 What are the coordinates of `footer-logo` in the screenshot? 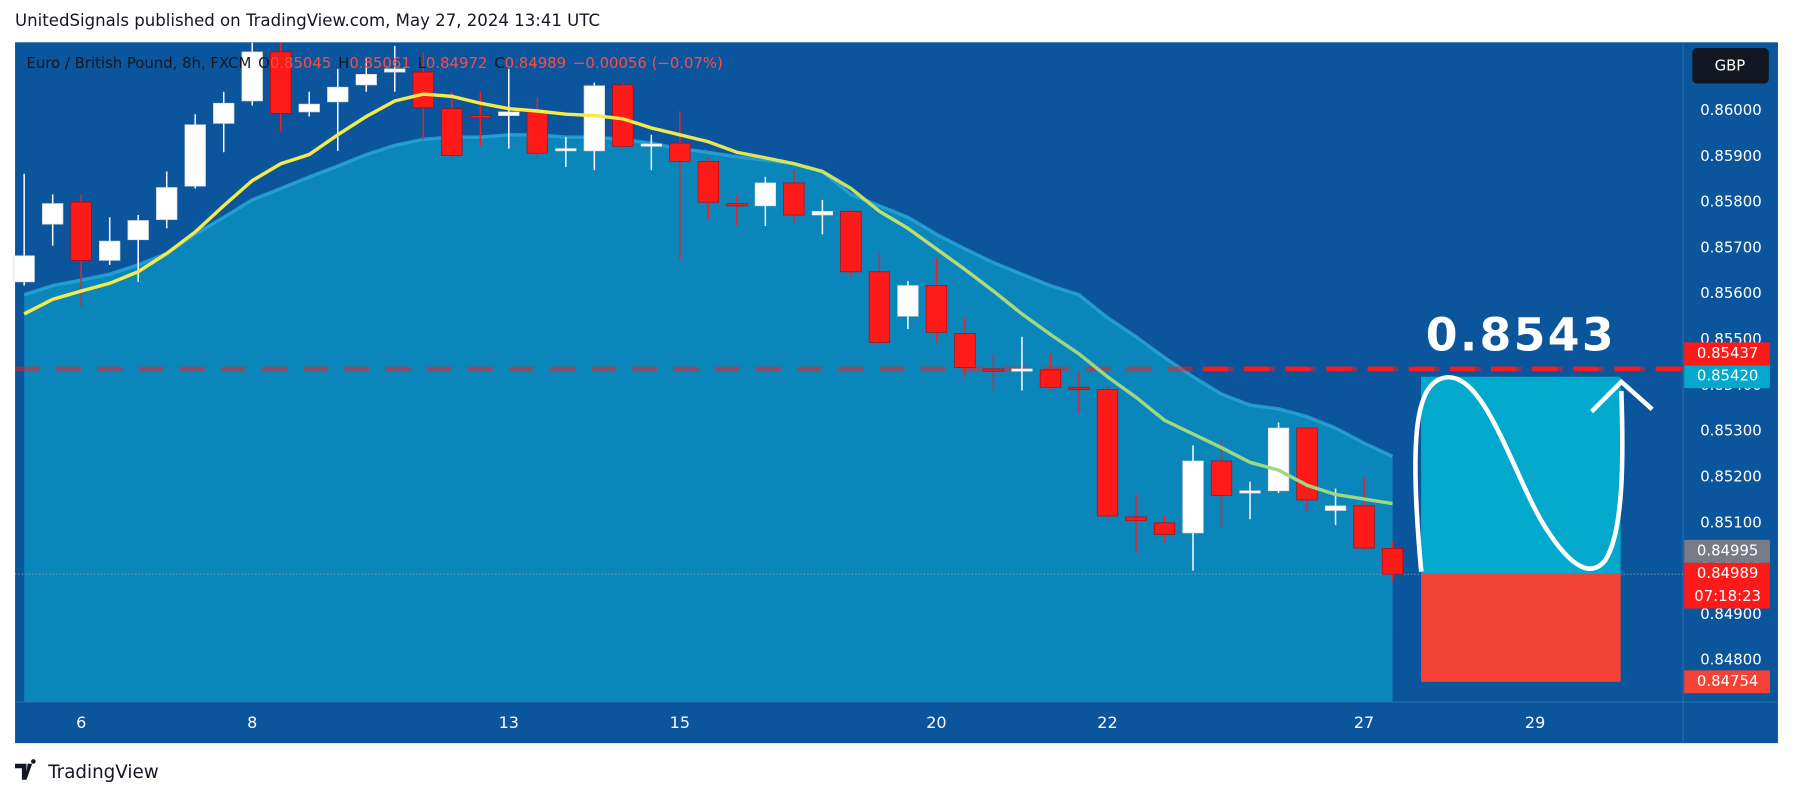 It's located at (25, 769).